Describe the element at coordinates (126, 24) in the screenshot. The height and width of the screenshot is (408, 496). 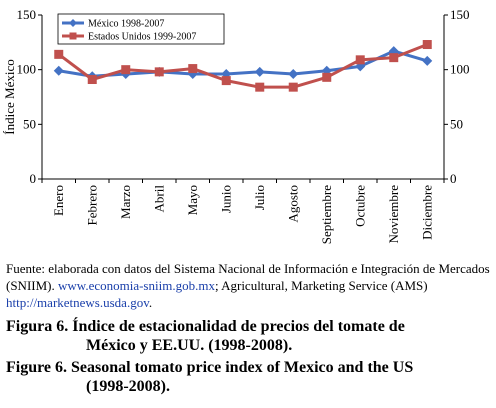
I see `legend-label: México 1998-2007` at that location.